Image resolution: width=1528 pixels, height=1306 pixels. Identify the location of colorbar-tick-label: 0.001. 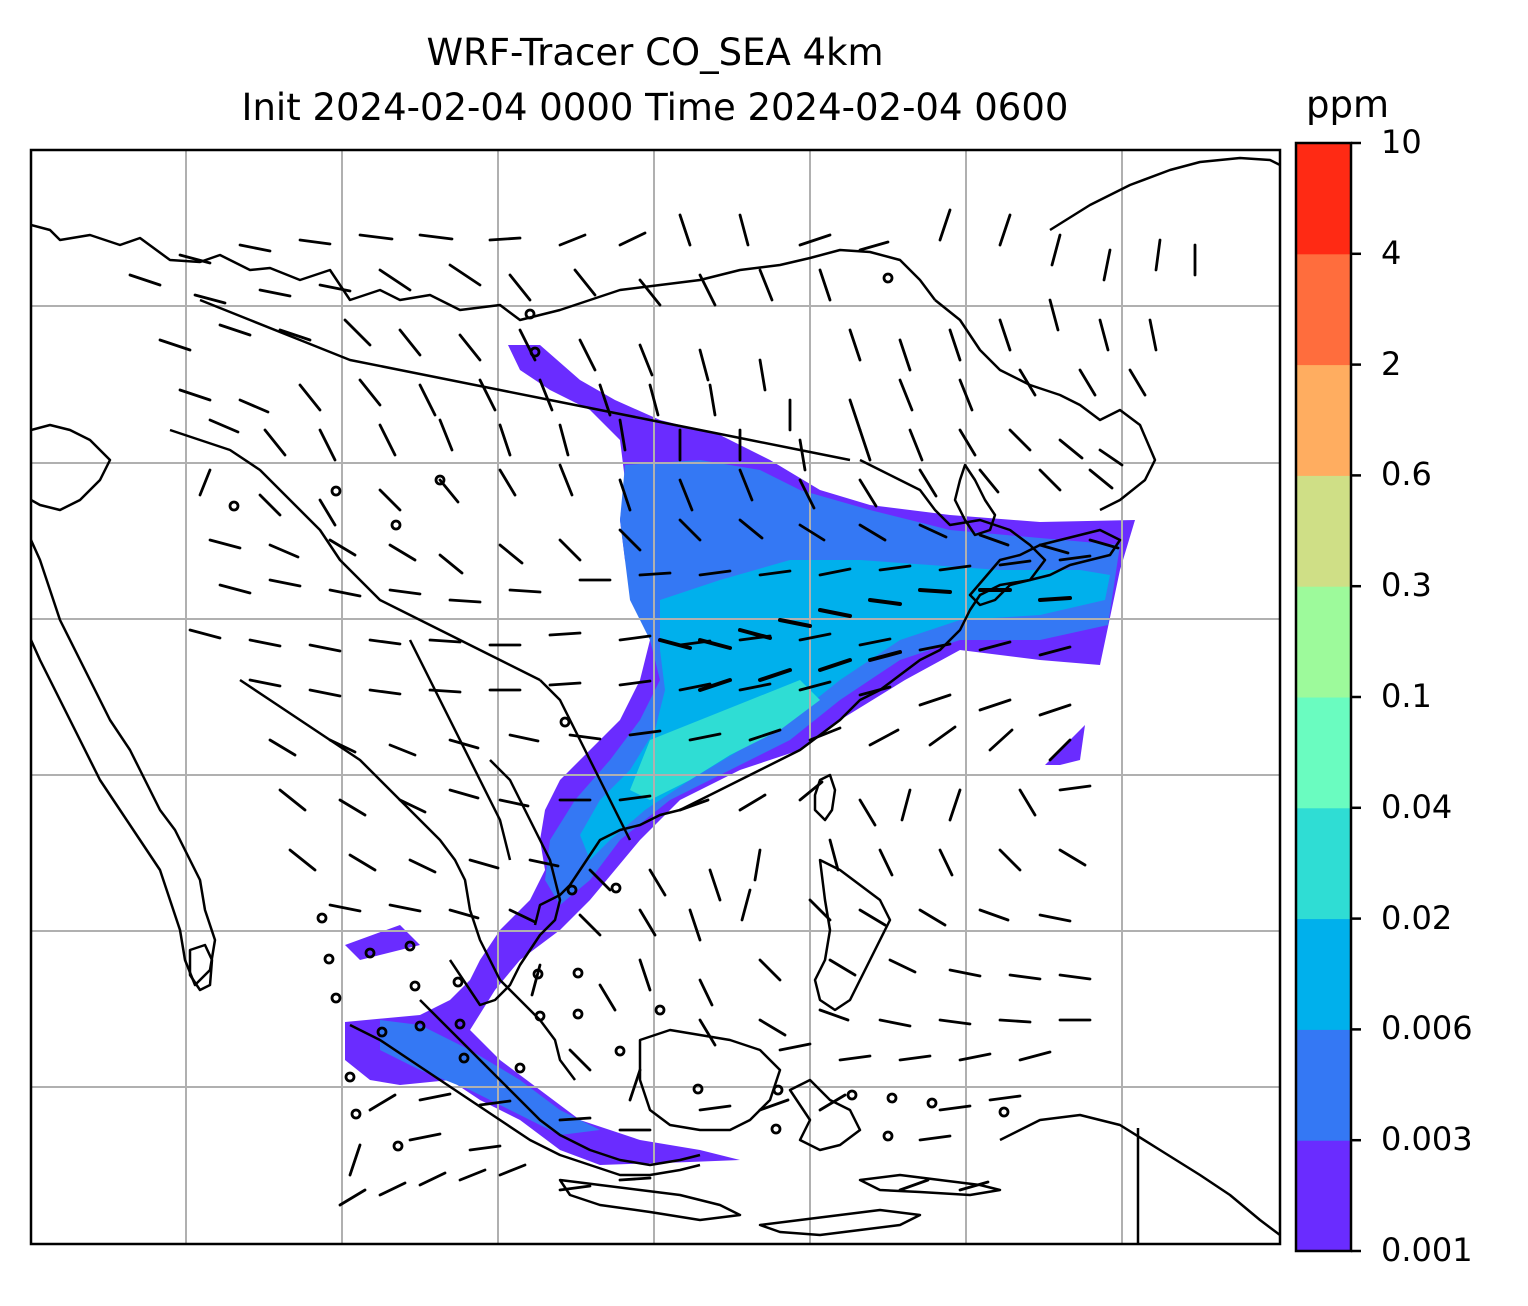
(1427, 1250).